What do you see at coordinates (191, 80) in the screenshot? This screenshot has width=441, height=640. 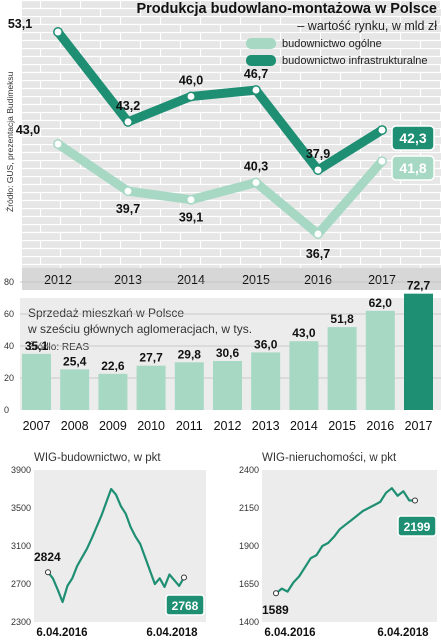 I see `data-label-infra-2014: 46,0` at bounding box center [191, 80].